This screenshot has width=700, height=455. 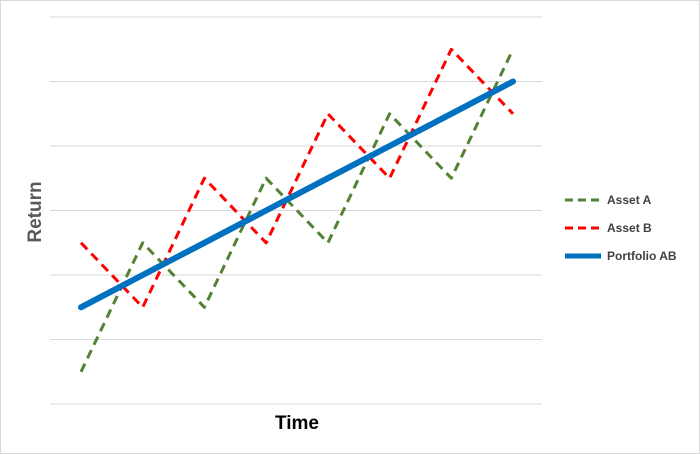 What do you see at coordinates (629, 200) in the screenshot?
I see `legend-label-asset-a: Asset A` at bounding box center [629, 200].